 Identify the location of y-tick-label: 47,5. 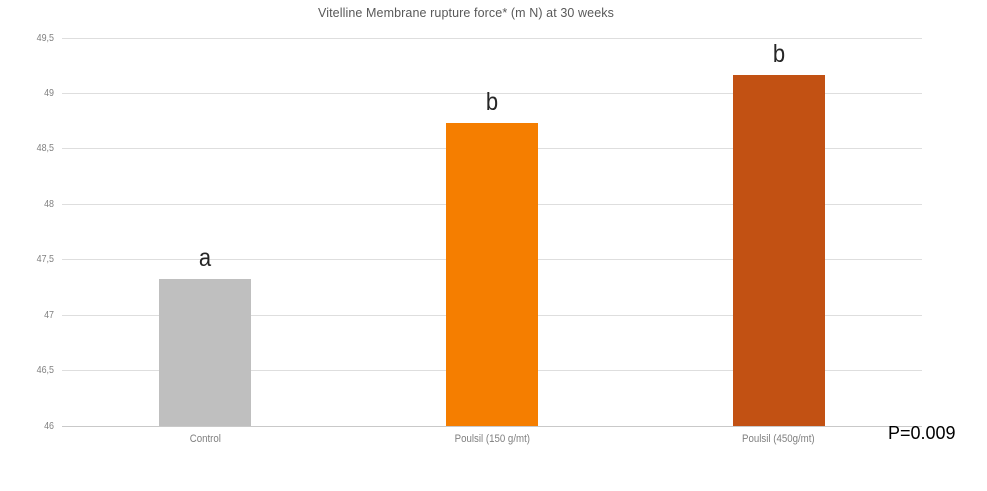
(45, 259).